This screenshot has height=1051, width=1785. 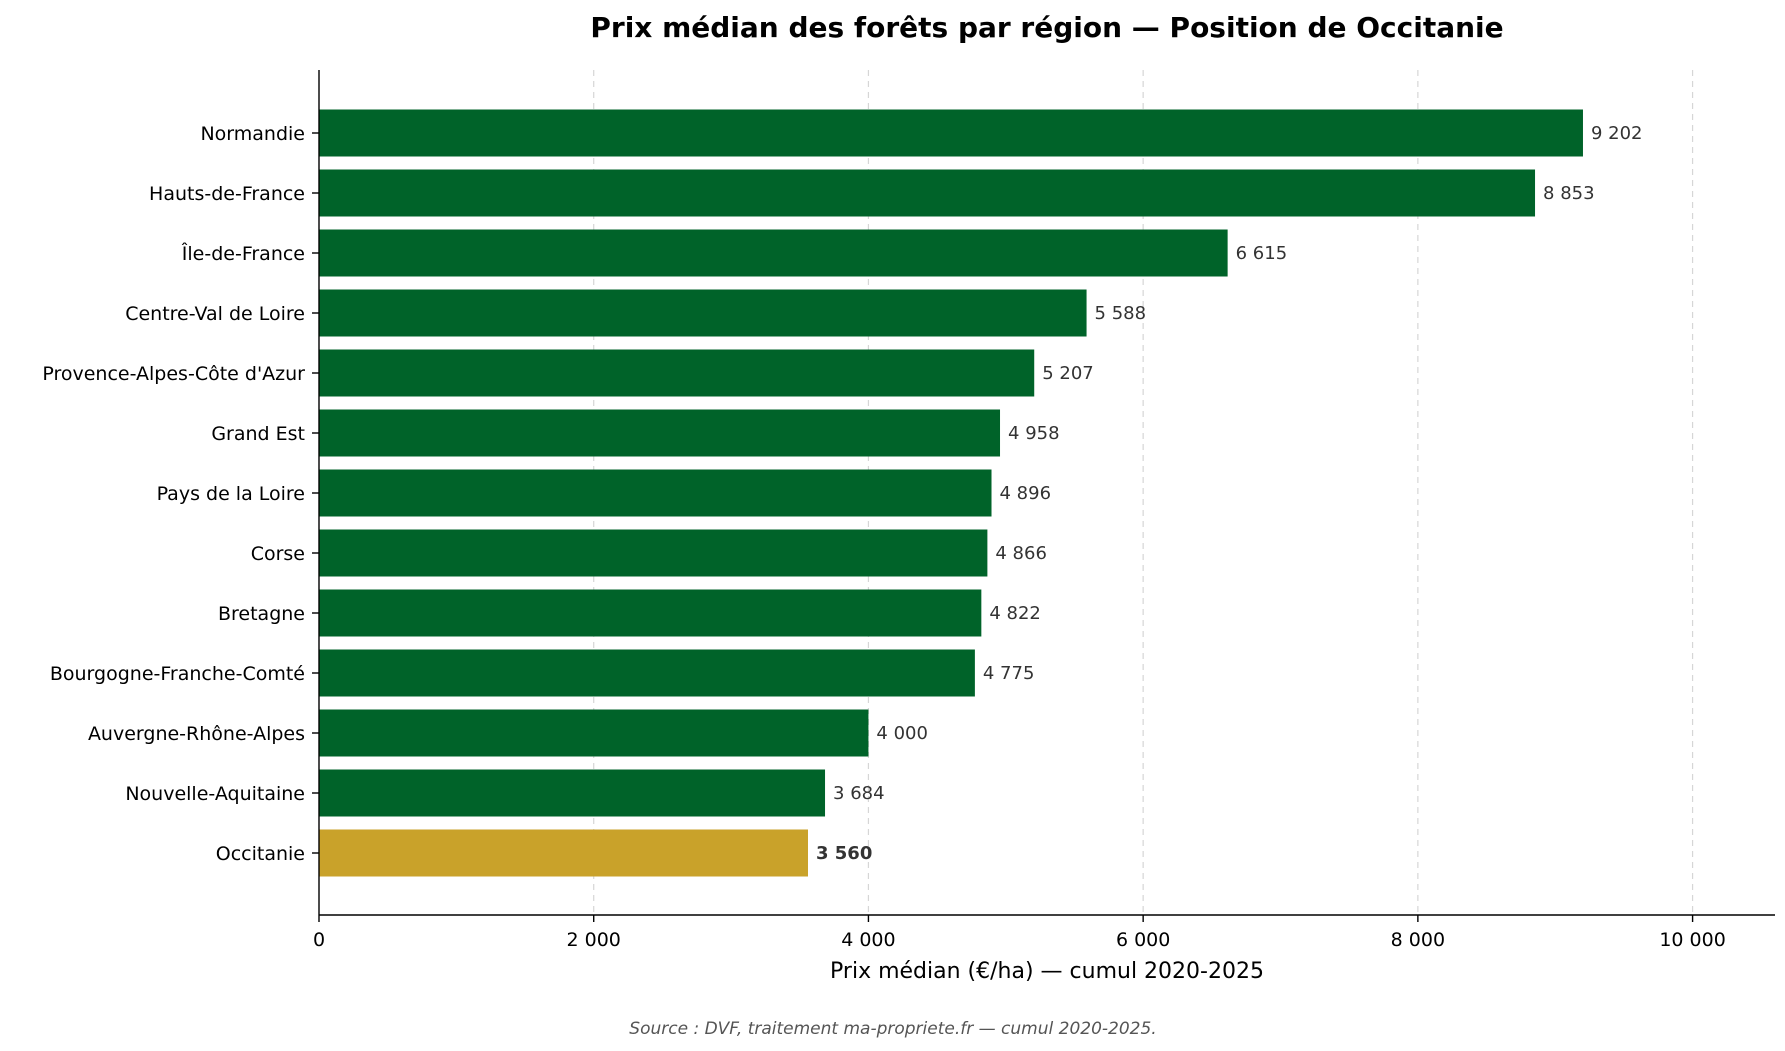 What do you see at coordinates (1143, 940) in the screenshot?
I see `x-tick-label-3: 6 000` at bounding box center [1143, 940].